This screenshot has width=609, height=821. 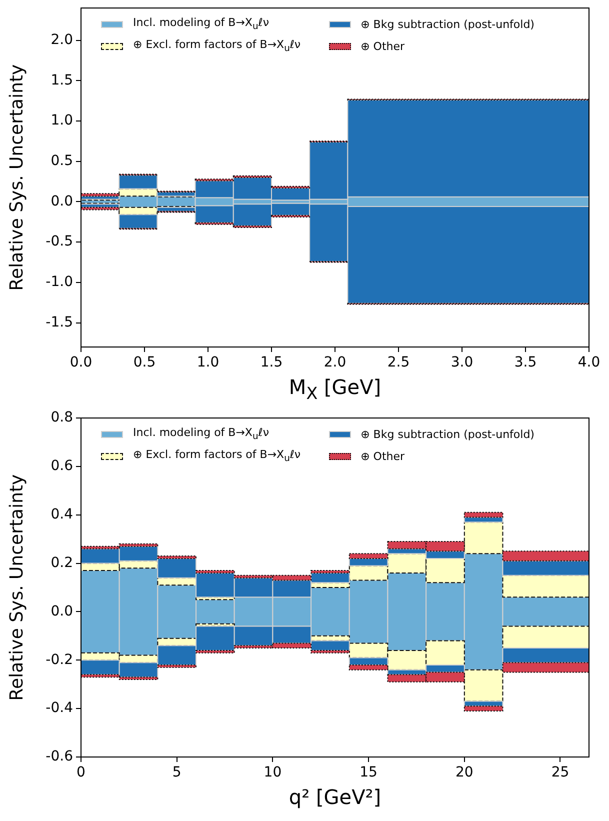 I want to click on y-tick-label: 0.6, so click(x=62, y=466).